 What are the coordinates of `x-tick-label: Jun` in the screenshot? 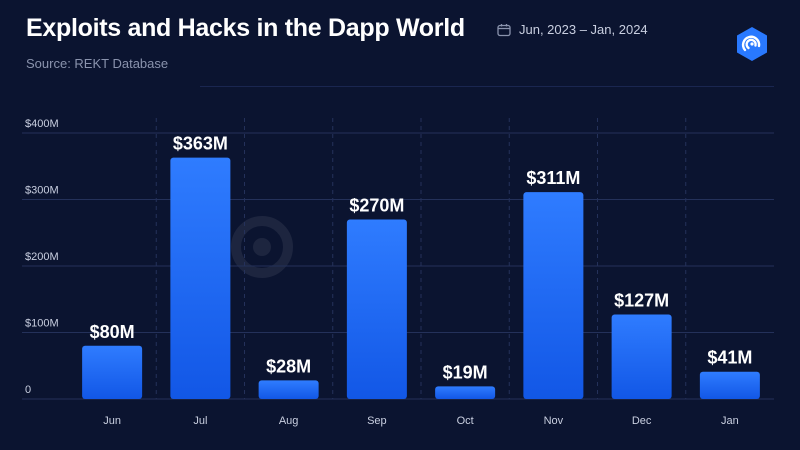 It's located at (112, 421).